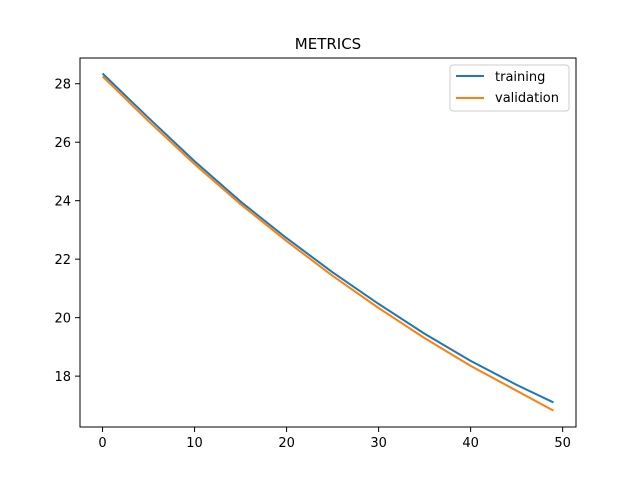 Image resolution: width=640 pixels, height=480 pixels. What do you see at coordinates (62, 143) in the screenshot?
I see `y-tick-label: 26` at bounding box center [62, 143].